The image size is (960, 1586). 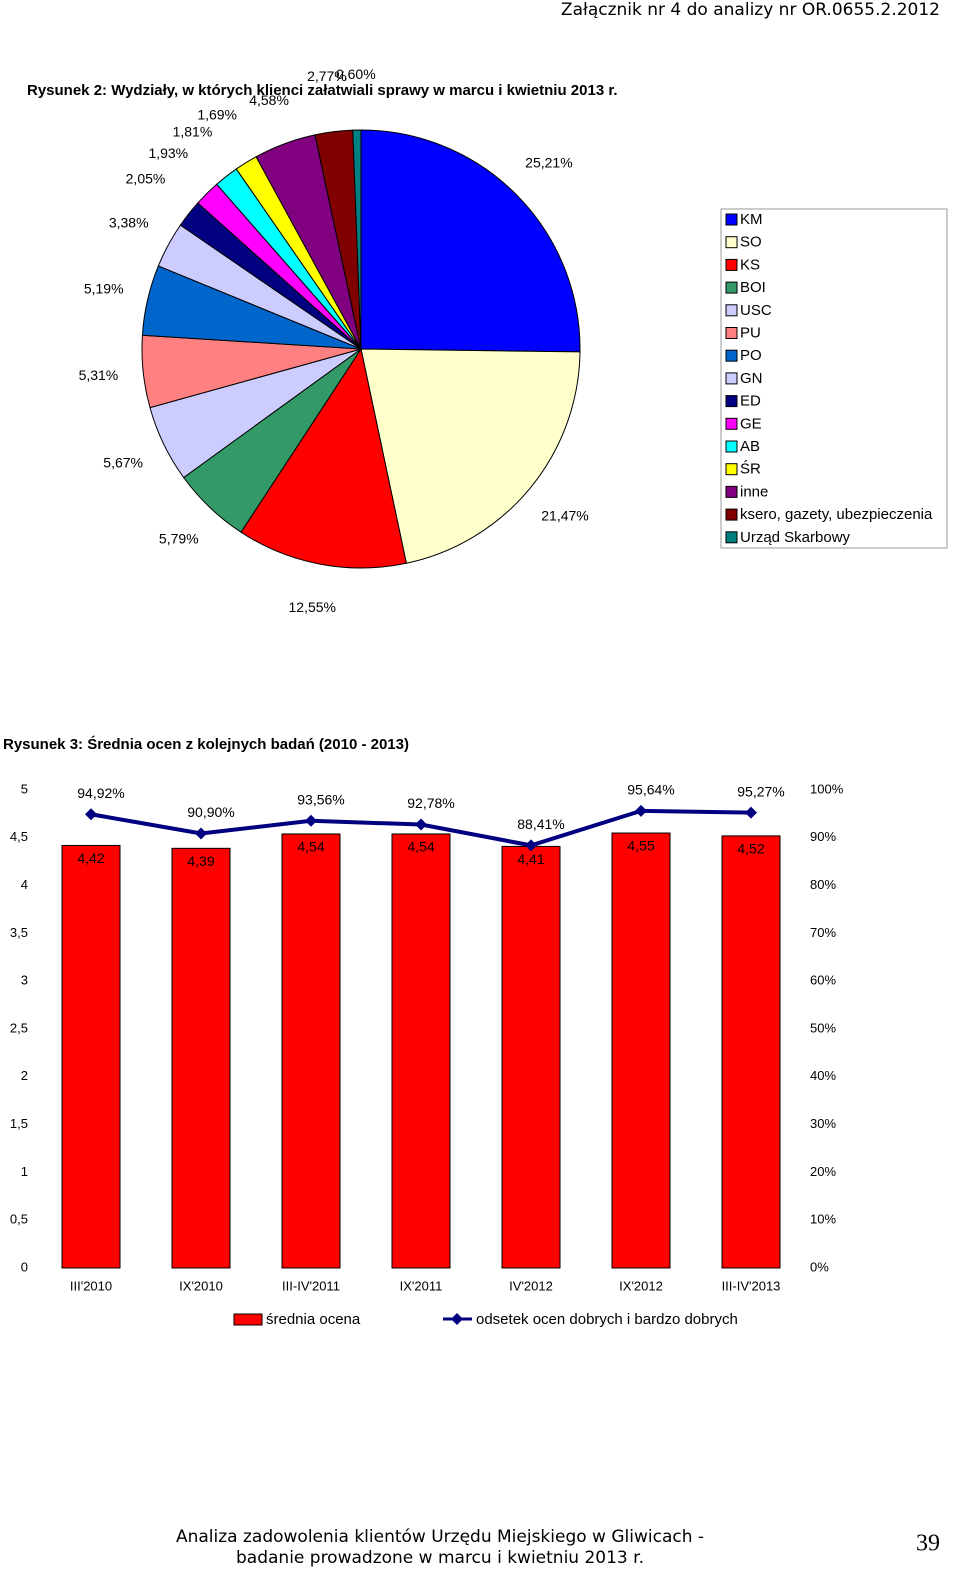 What do you see at coordinates (24, 1075) in the screenshot?
I see `y-tick-label: 2` at bounding box center [24, 1075].